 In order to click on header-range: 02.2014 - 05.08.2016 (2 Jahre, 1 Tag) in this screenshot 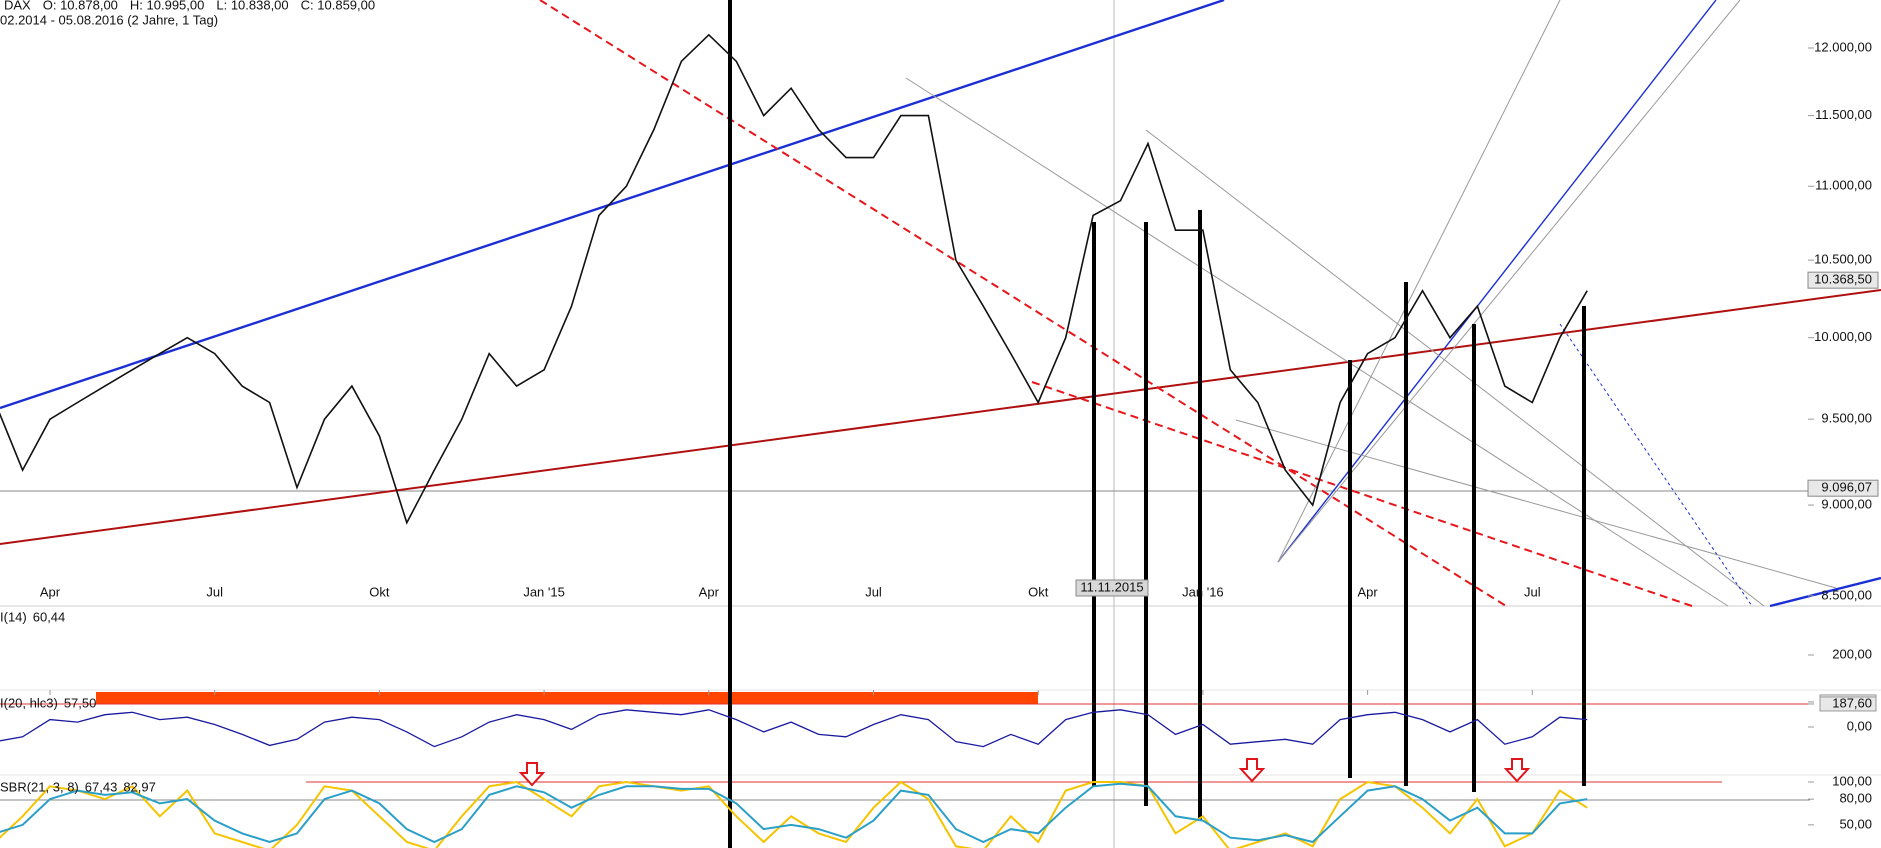, I will do `click(109, 19)`.